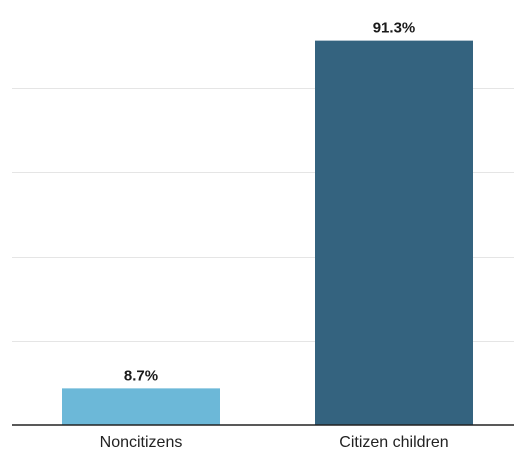 The image size is (514, 451). What do you see at coordinates (141, 406) in the screenshot?
I see `bar-noncitizens` at bounding box center [141, 406].